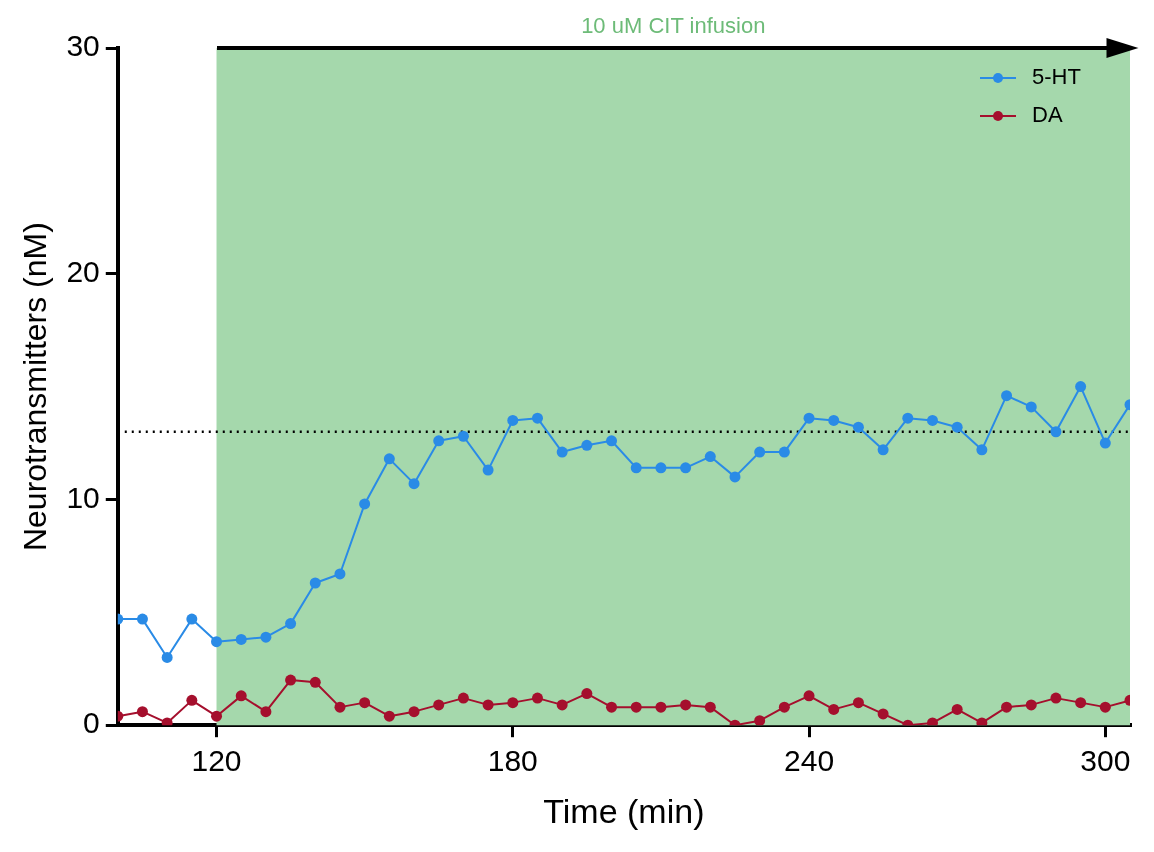 Image resolution: width=1154 pixels, height=852 pixels. Describe the element at coordinates (673, 26) in the screenshot. I see `band-label: 10 uM CIT infusion` at that location.